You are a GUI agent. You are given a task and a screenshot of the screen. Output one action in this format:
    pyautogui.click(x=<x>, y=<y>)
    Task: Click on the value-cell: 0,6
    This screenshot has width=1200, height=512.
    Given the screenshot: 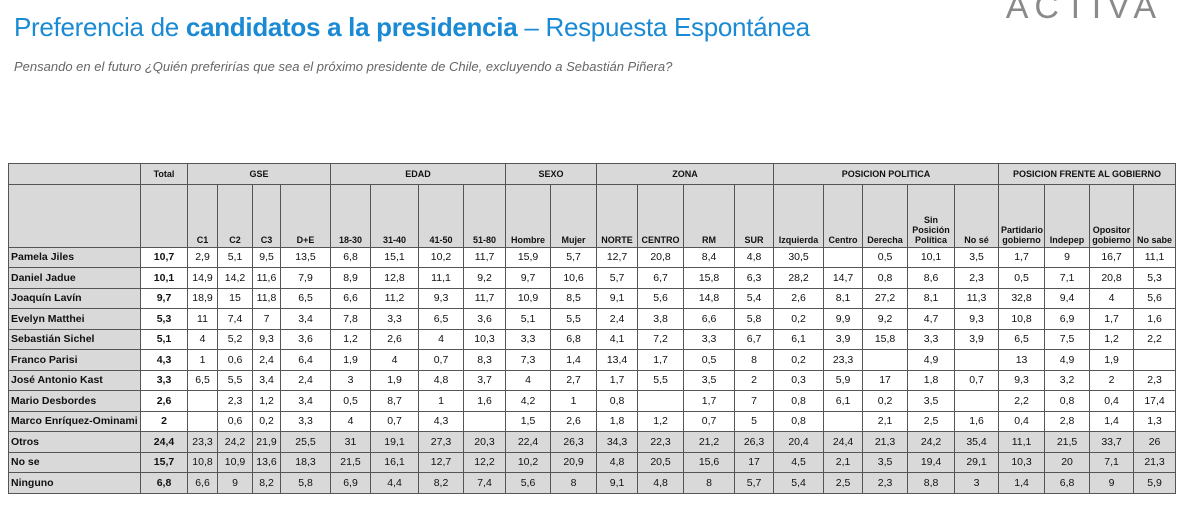 What is the action you would take?
    pyautogui.click(x=235, y=421)
    